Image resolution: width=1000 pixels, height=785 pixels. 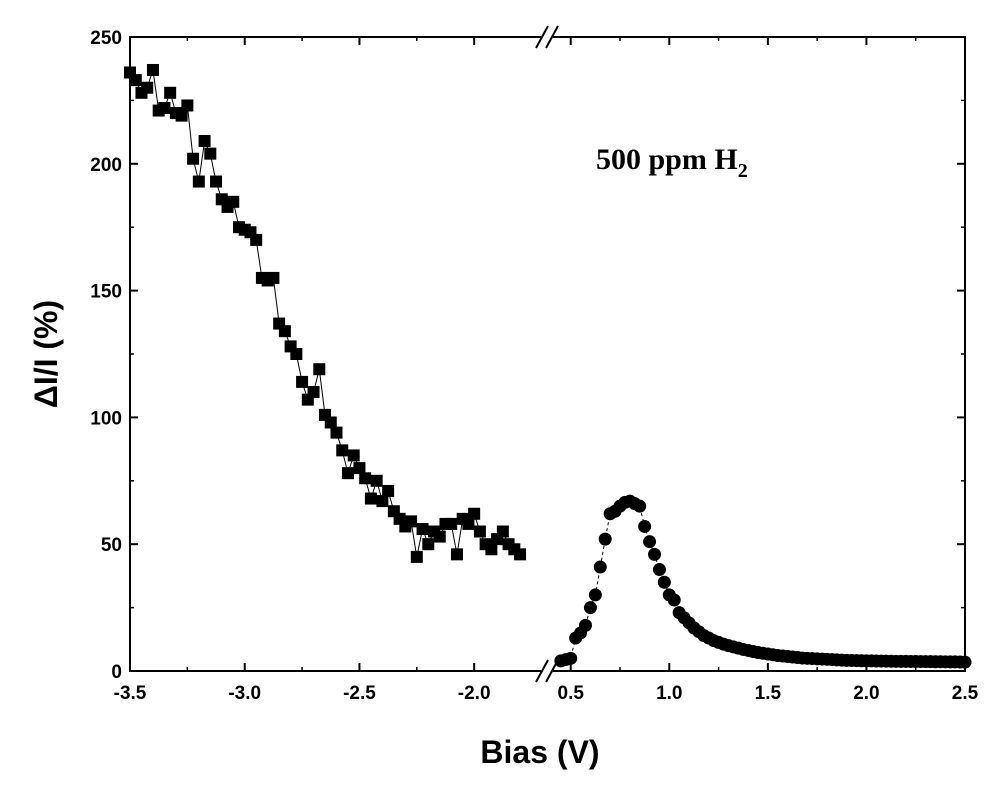 What do you see at coordinates (106, 418) in the screenshot?
I see `y-tick-label: 100` at bounding box center [106, 418].